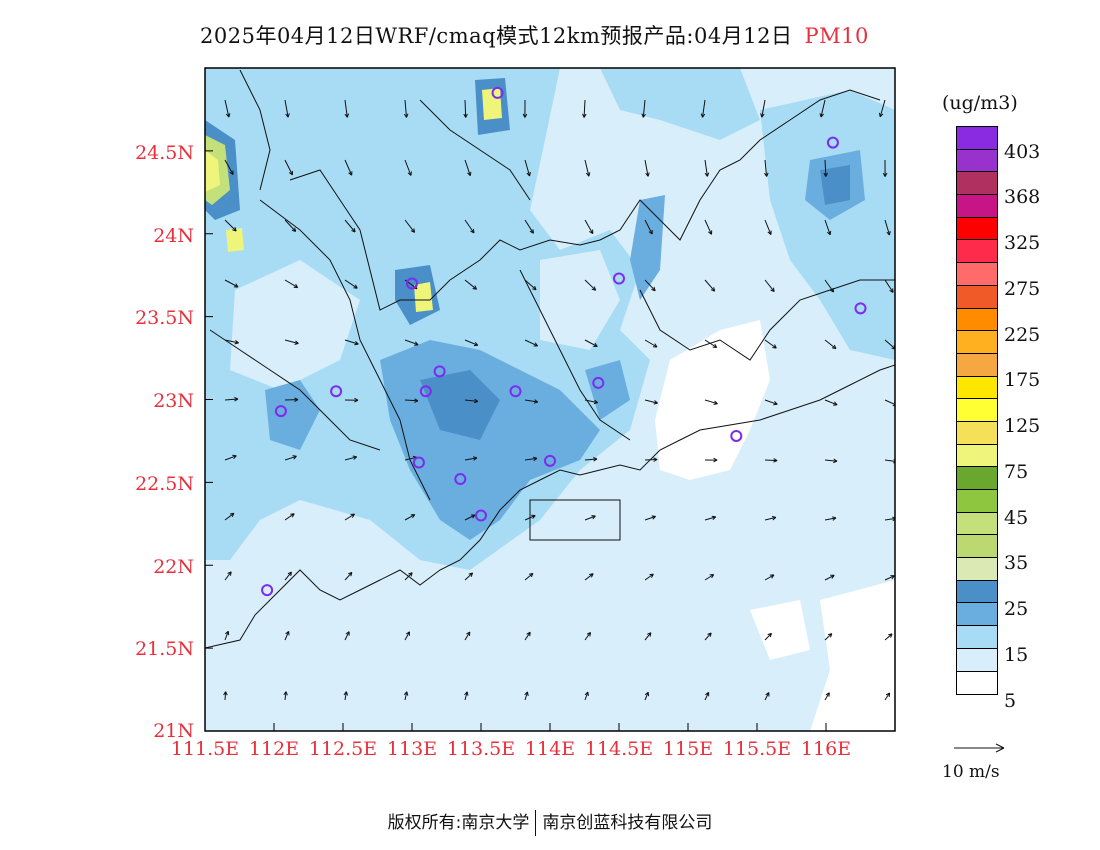 The width and height of the screenshot is (1100, 850). I want to click on legend-label: 45, so click(1016, 518).